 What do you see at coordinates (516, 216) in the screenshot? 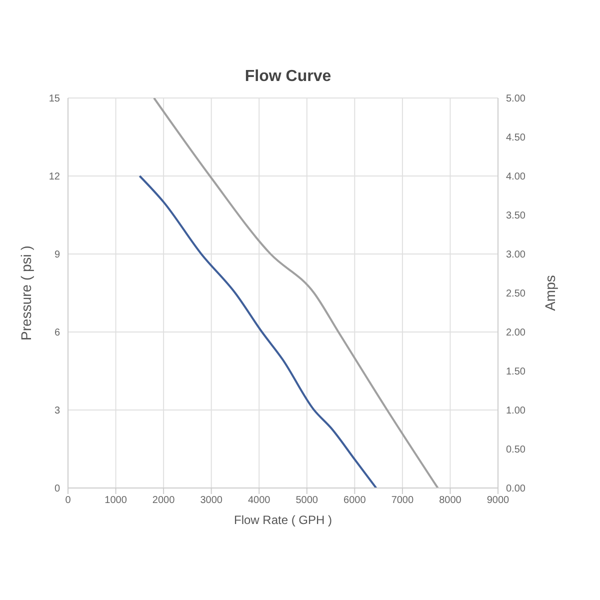
I see `y2-tick-label: 3.50` at bounding box center [516, 216].